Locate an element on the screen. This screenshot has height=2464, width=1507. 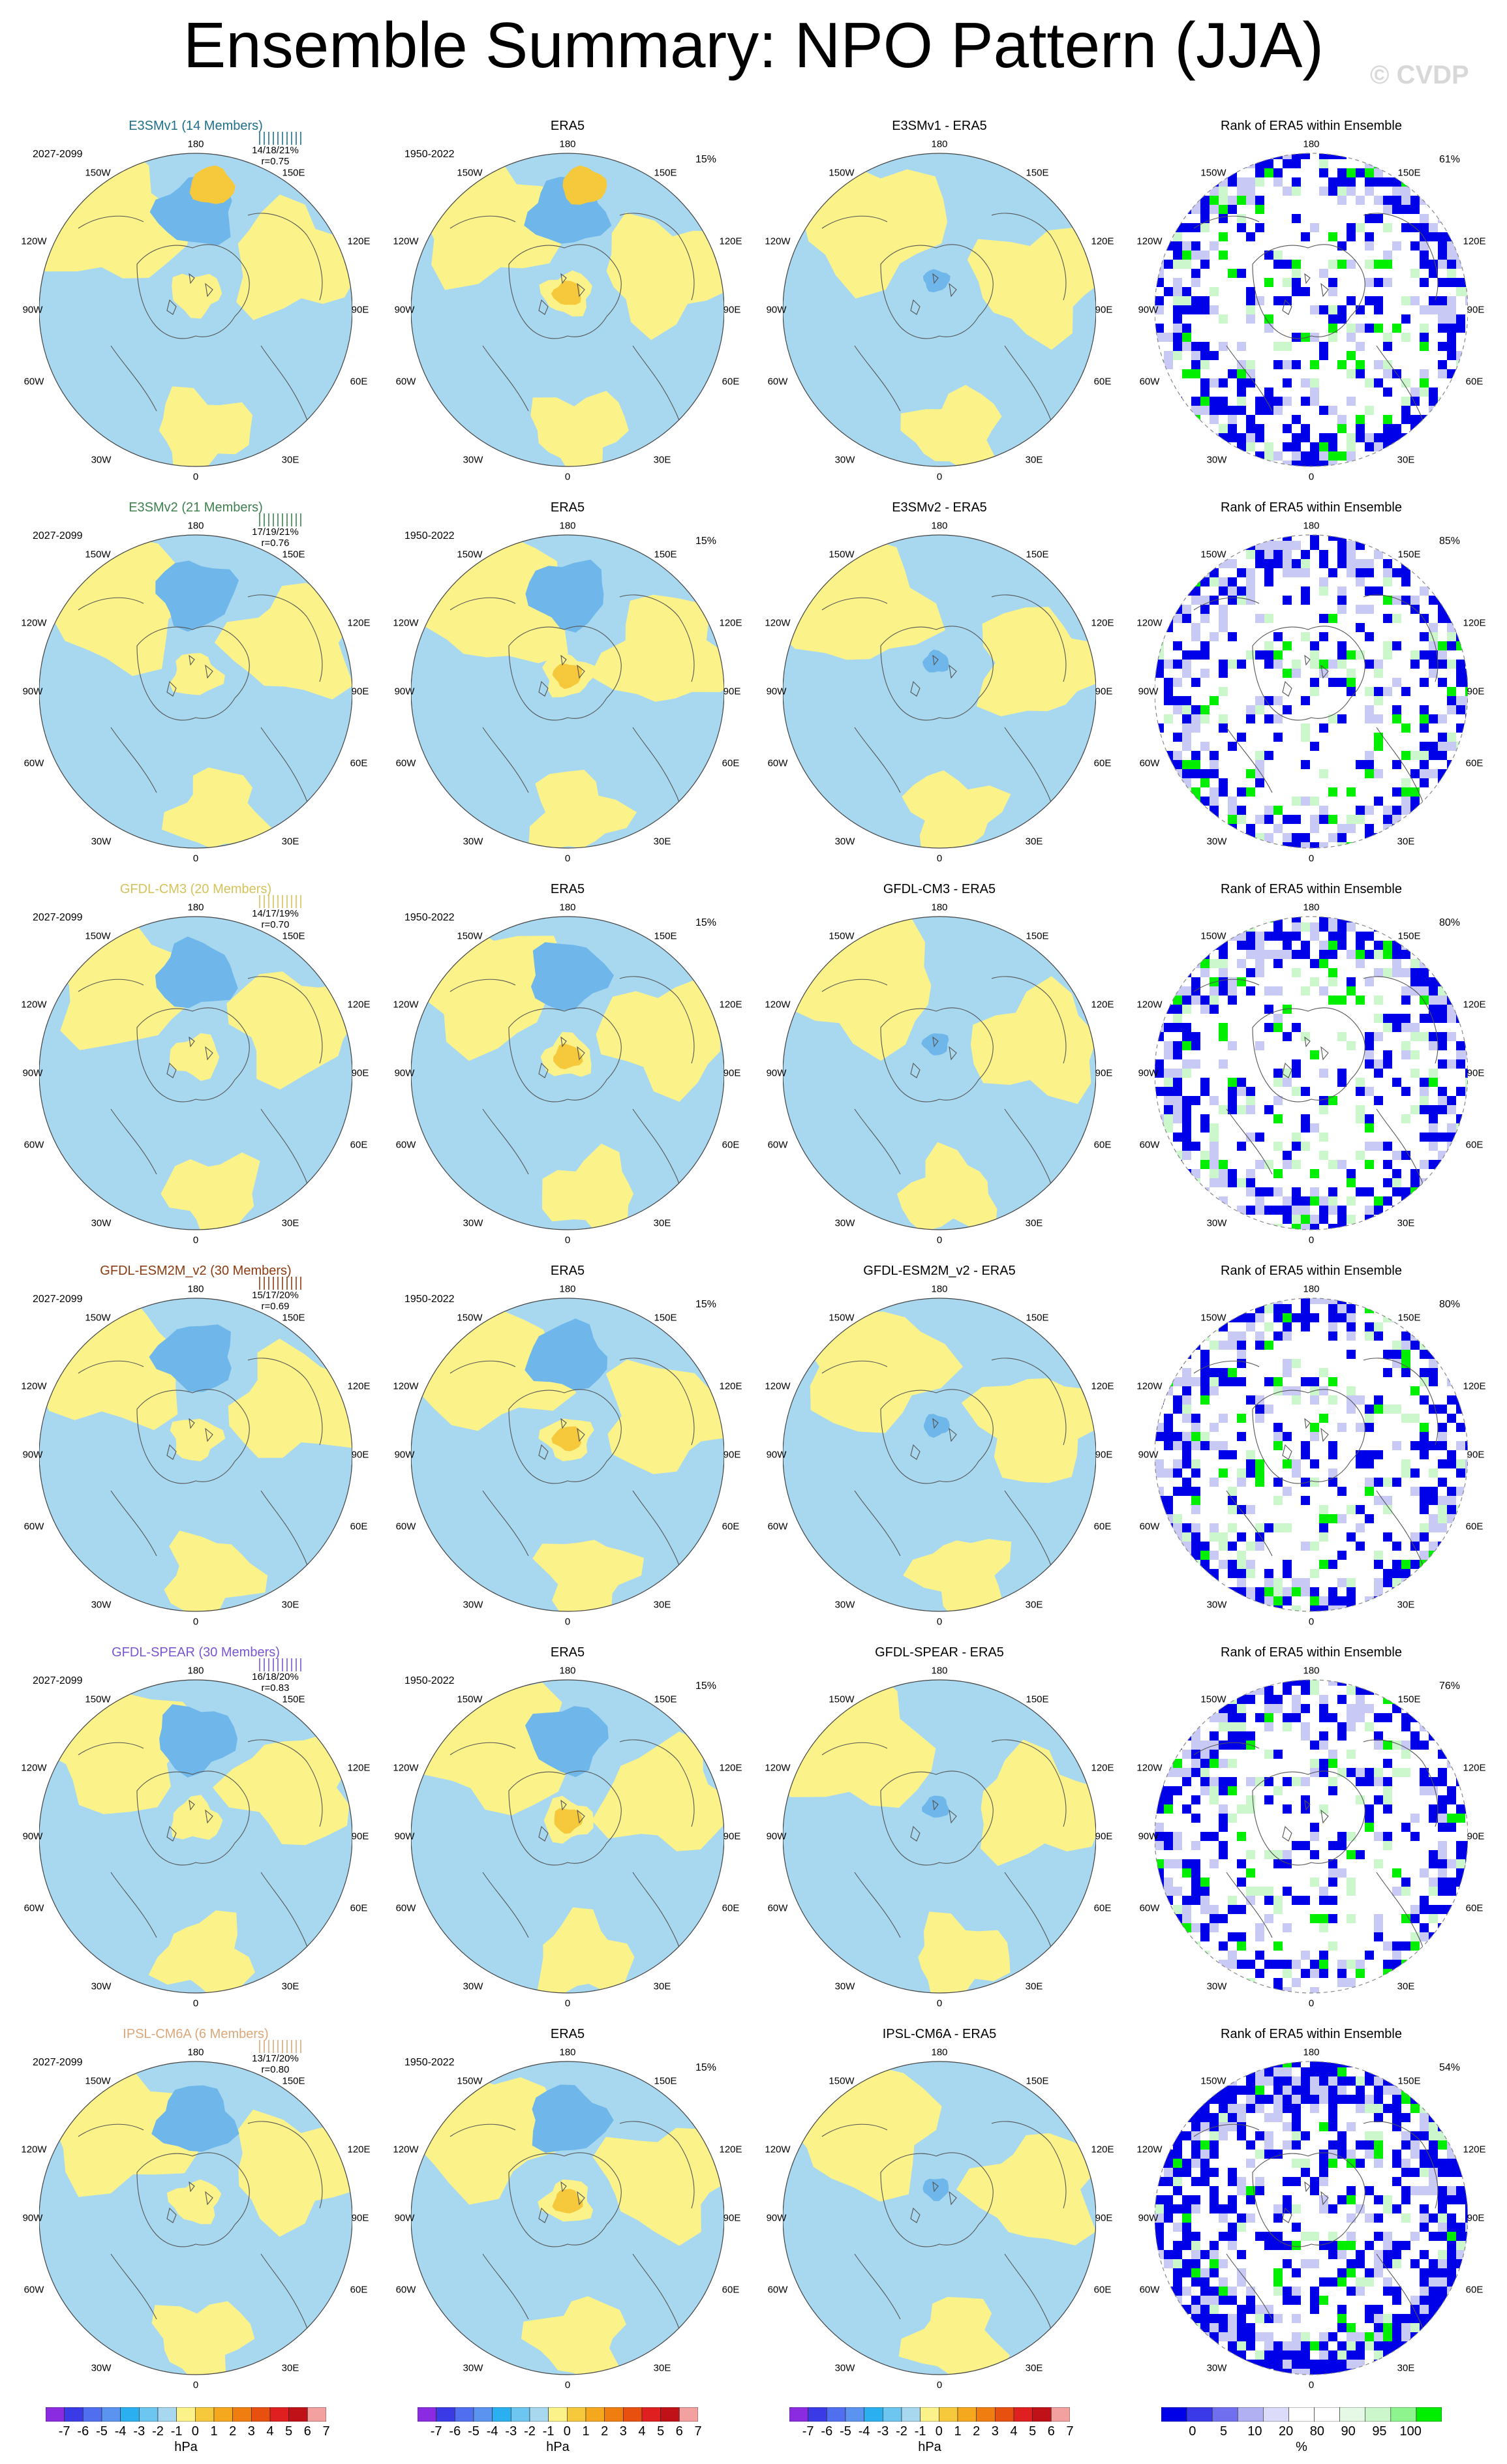
lon-label-bottom: 0 is located at coordinates (567, 859).